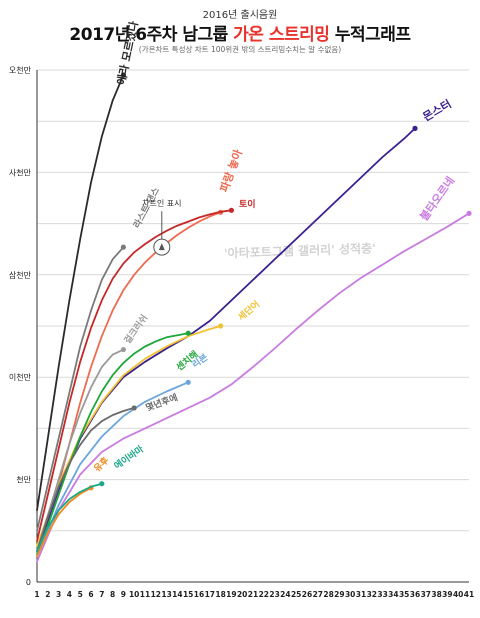 This screenshot has width=480, height=618. What do you see at coordinates (156, 594) in the screenshot?
I see `x-tick-label: 12` at bounding box center [156, 594].